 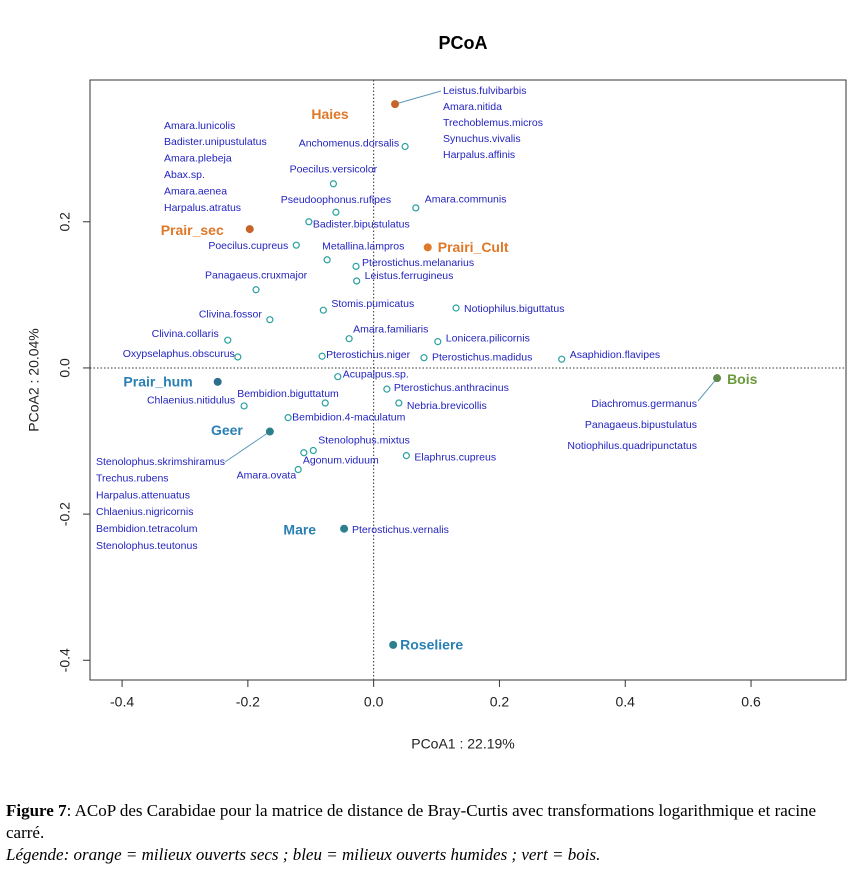 What do you see at coordinates (372, 304) in the screenshot?
I see `species-label: Stomis.pumicatus` at bounding box center [372, 304].